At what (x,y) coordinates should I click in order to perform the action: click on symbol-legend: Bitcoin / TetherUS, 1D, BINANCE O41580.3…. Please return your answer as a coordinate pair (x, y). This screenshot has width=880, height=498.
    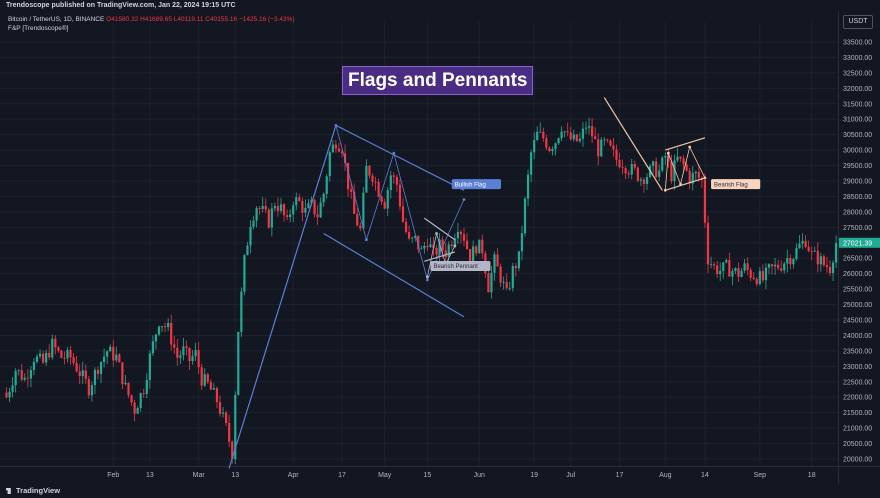
    Looking at the image, I should click on (151, 19).